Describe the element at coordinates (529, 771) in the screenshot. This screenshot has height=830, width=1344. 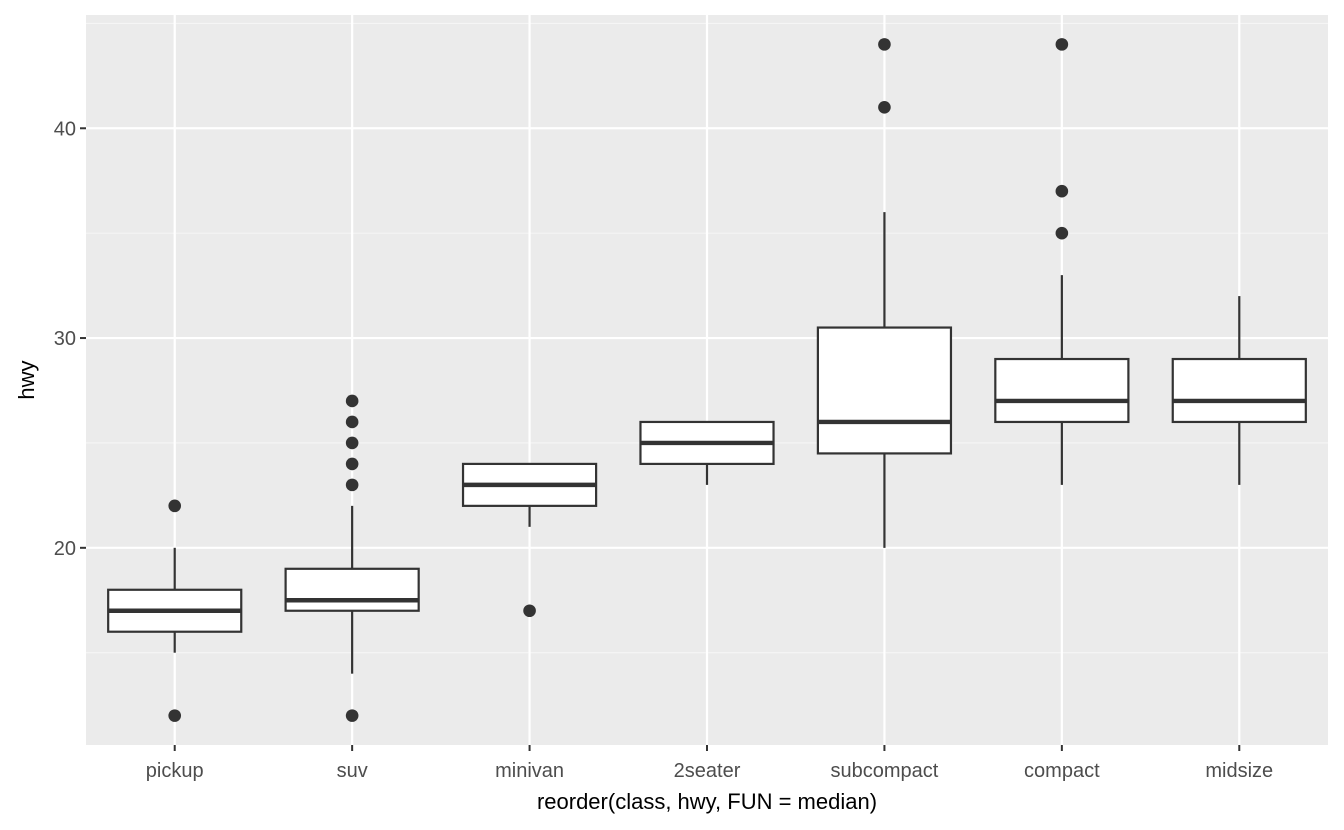
I see `x-tick-label: minivan` at that location.